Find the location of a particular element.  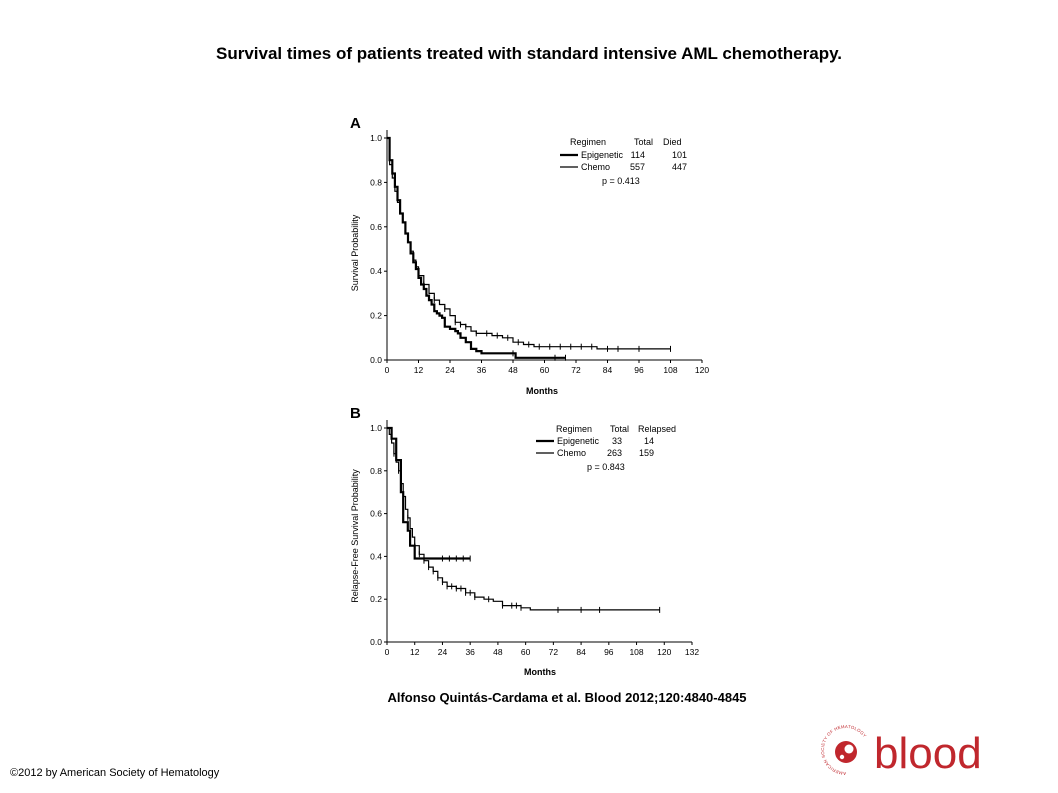

legend-total: 557 is located at coordinates (637, 167).